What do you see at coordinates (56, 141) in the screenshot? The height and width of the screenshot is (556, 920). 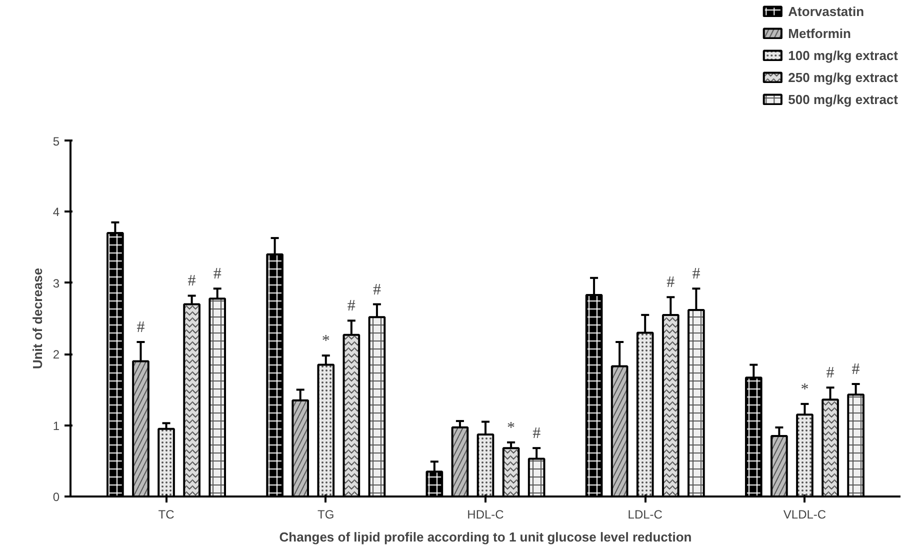 I see `y-tick-label: 5` at bounding box center [56, 141].